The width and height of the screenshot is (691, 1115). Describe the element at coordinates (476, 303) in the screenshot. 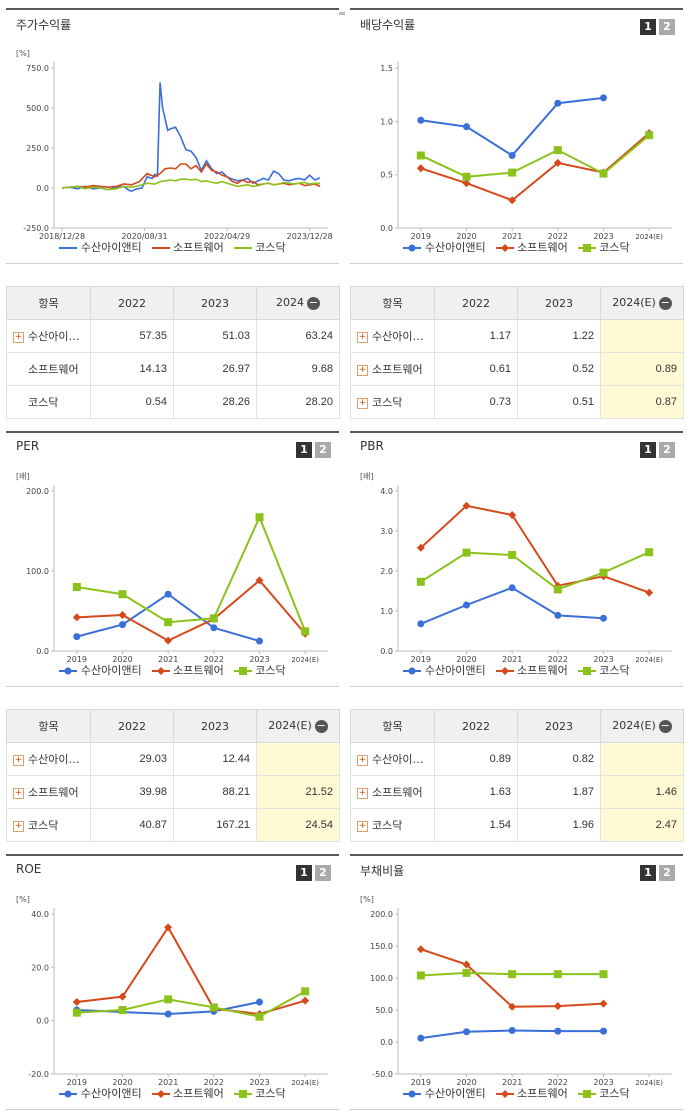

I see `header-label: 2022` at that location.